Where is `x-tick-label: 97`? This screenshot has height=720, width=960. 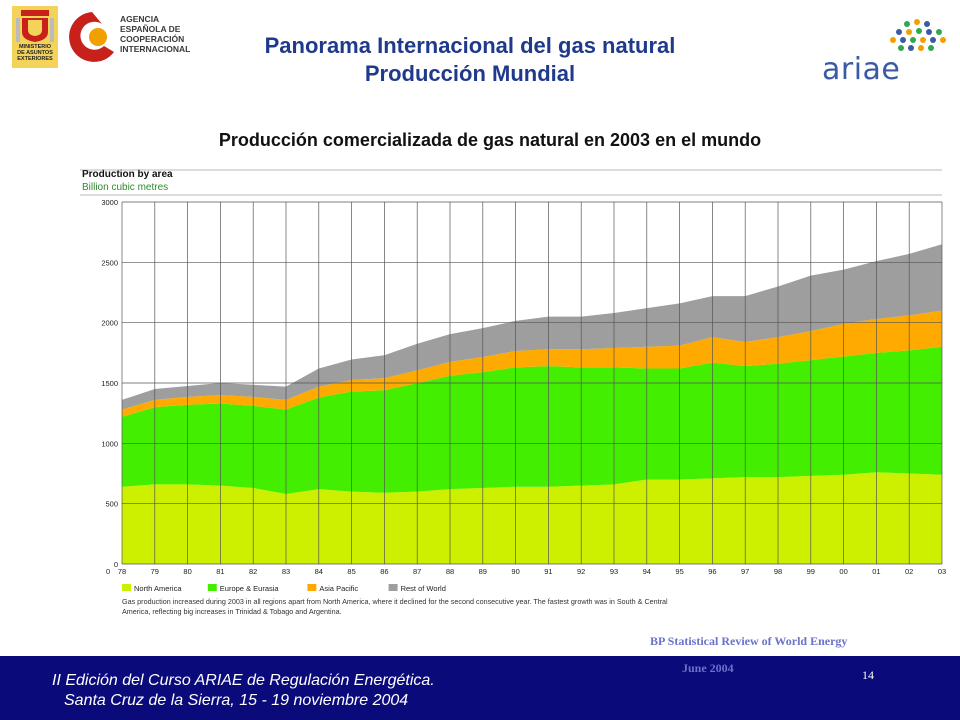
x-tick-label: 97 is located at coordinates (745, 571).